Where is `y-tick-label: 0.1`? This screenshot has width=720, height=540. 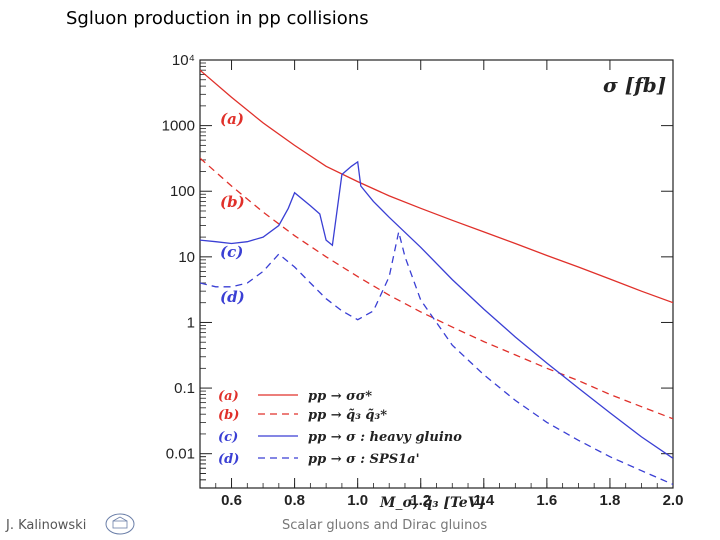
y-tick-label: 0.1 is located at coordinates (184, 388).